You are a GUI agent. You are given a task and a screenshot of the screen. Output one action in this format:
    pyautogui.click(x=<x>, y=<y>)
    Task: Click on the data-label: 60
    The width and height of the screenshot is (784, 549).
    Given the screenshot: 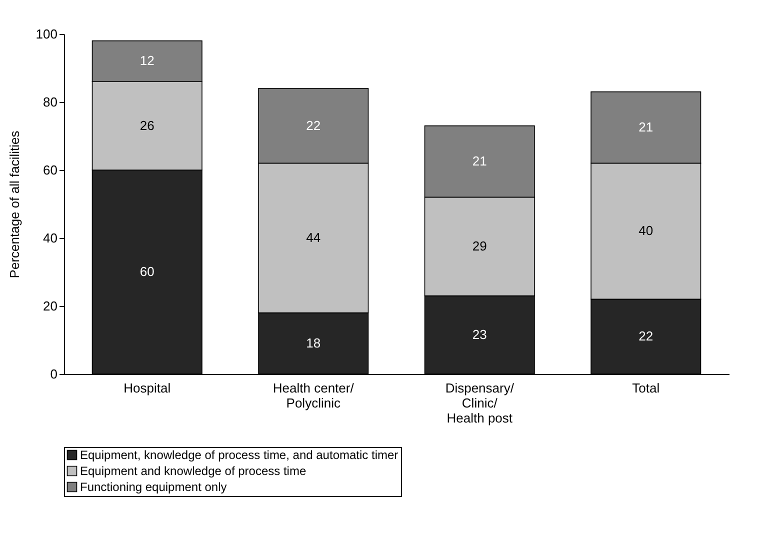 What is the action you would take?
    pyautogui.click(x=147, y=271)
    